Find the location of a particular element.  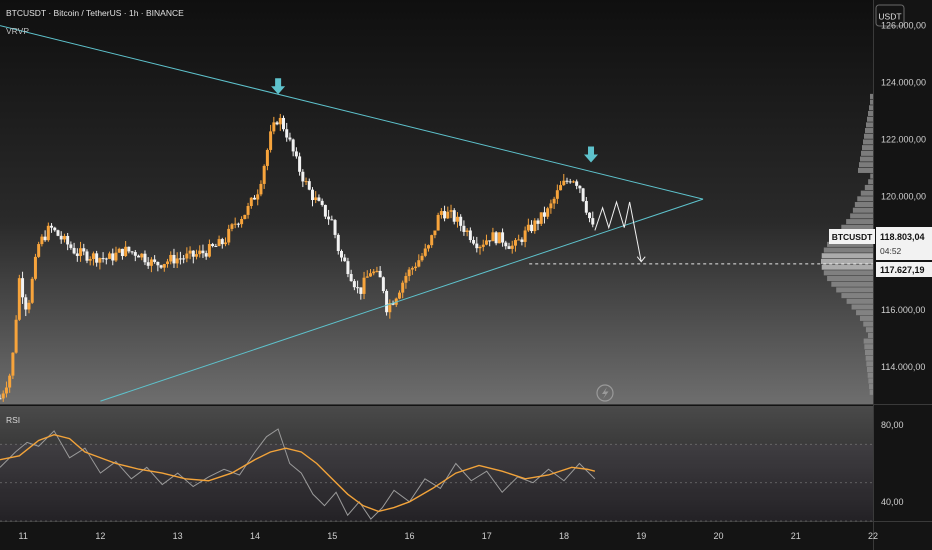

lightning-icon is located at coordinates (605, 393).